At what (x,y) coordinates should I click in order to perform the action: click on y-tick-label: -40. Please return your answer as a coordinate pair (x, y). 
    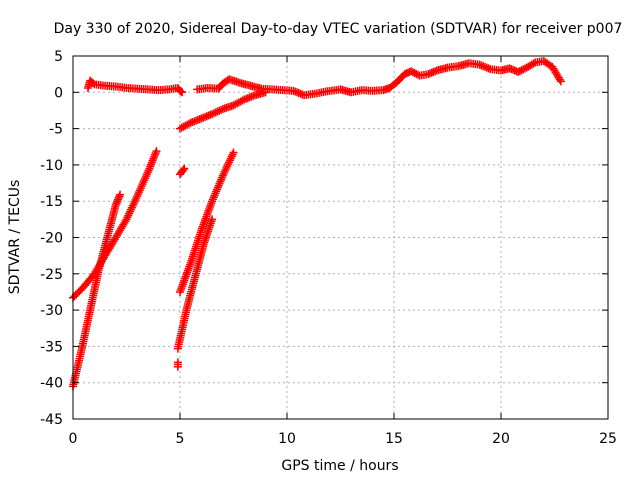
    Looking at the image, I should click on (51, 384).